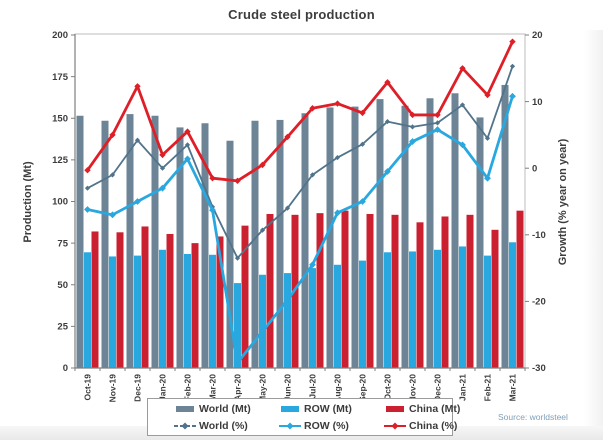 The width and height of the screenshot is (603, 440). Describe the element at coordinates (328, 408) in the screenshot. I see `legend-label: ROW (Mt)` at that location.